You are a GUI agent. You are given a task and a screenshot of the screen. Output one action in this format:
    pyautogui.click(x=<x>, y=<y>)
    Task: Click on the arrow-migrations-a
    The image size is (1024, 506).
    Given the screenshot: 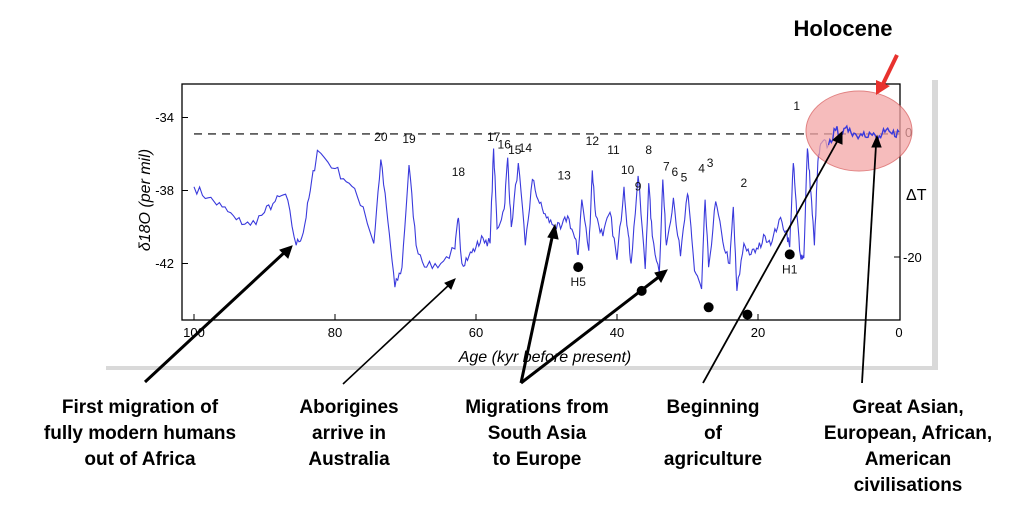 What is the action you would take?
    pyautogui.click(x=537, y=308)
    